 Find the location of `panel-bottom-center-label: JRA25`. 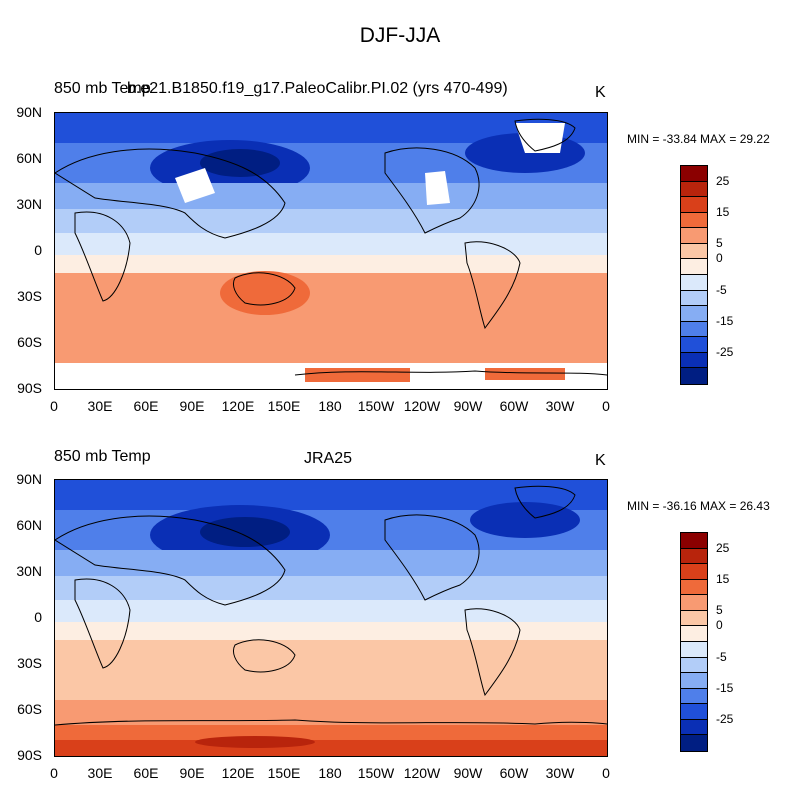

panel-bottom-center-label: JRA25 is located at coordinates (328, 458).